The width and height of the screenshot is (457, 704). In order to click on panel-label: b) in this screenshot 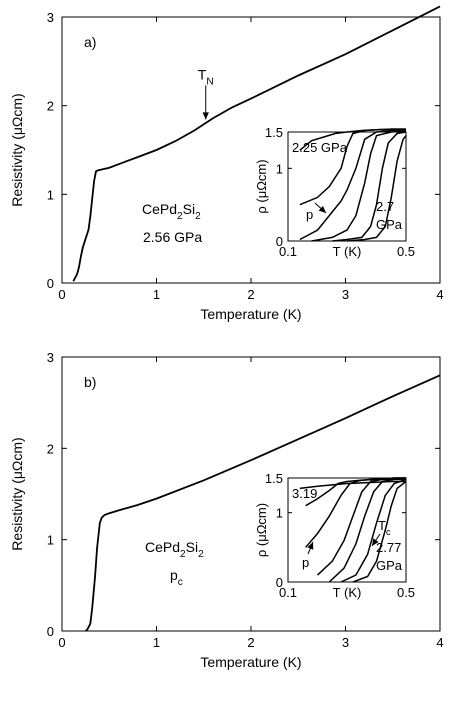, I will do `click(90, 382)`.